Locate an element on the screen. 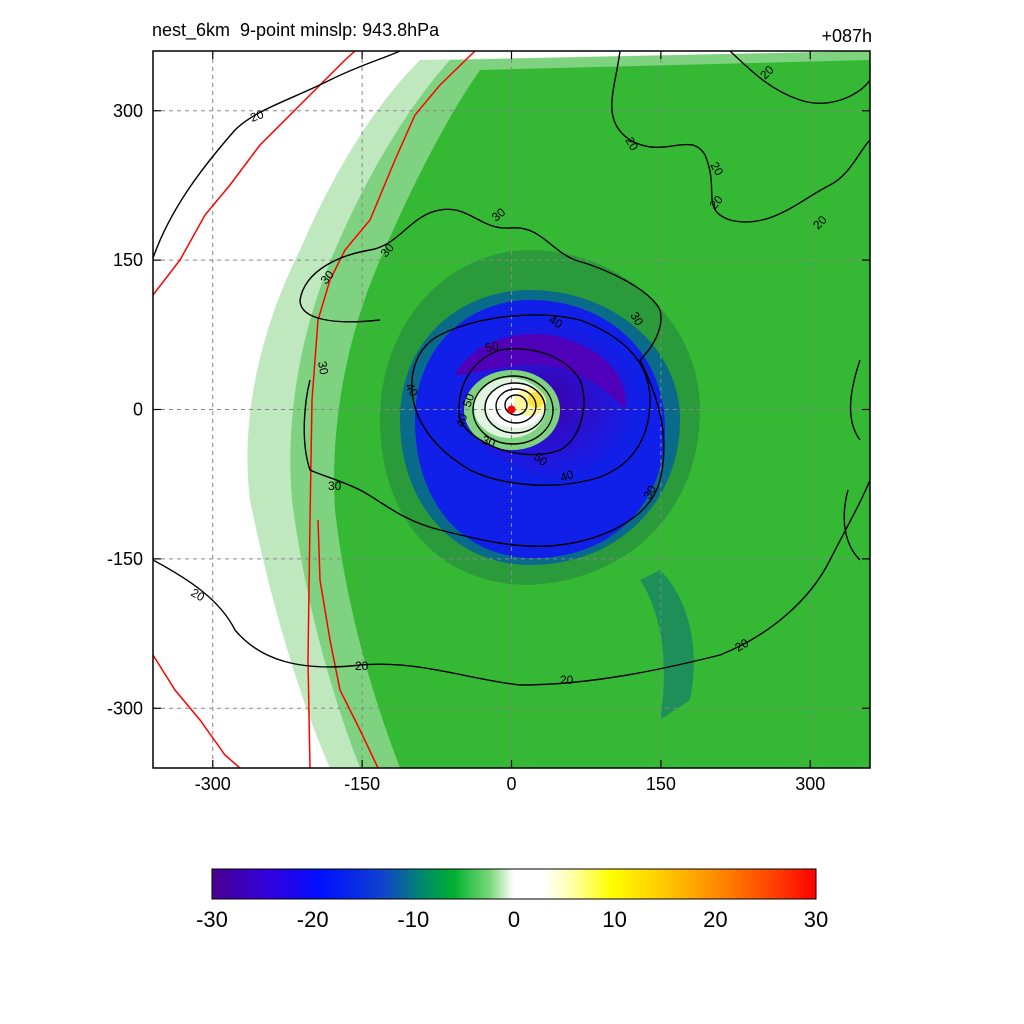  y-tick-label: 0 is located at coordinates (138, 410).